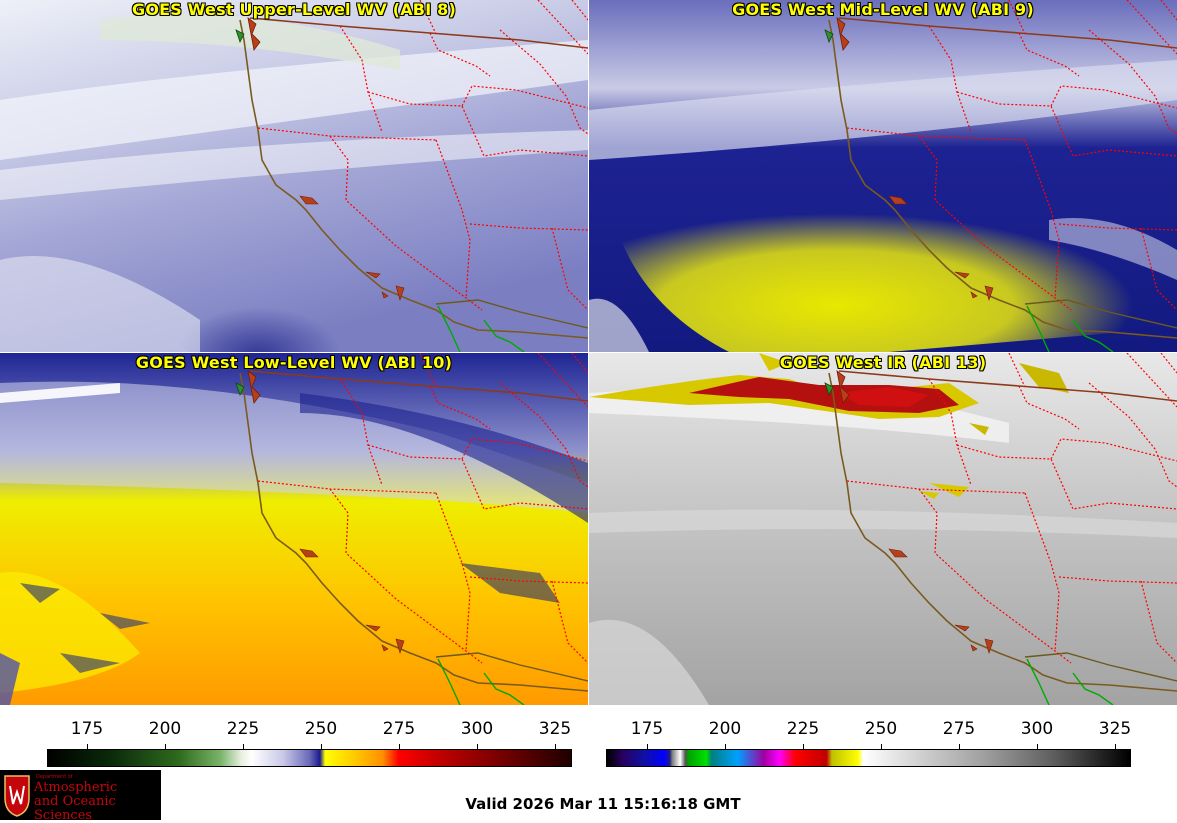  I want to click on colorbar-wv: 175 200 225 250 275 300 325, so click(294, 737).